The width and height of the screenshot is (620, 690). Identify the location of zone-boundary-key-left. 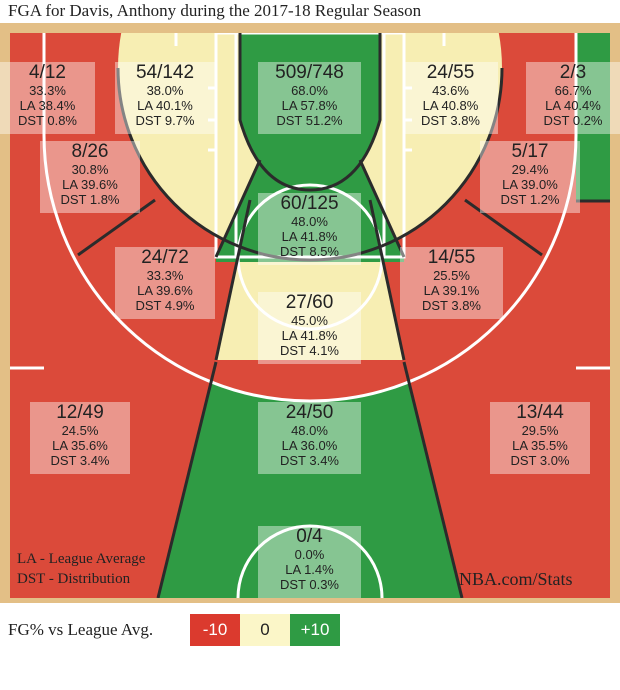
(233, 280).